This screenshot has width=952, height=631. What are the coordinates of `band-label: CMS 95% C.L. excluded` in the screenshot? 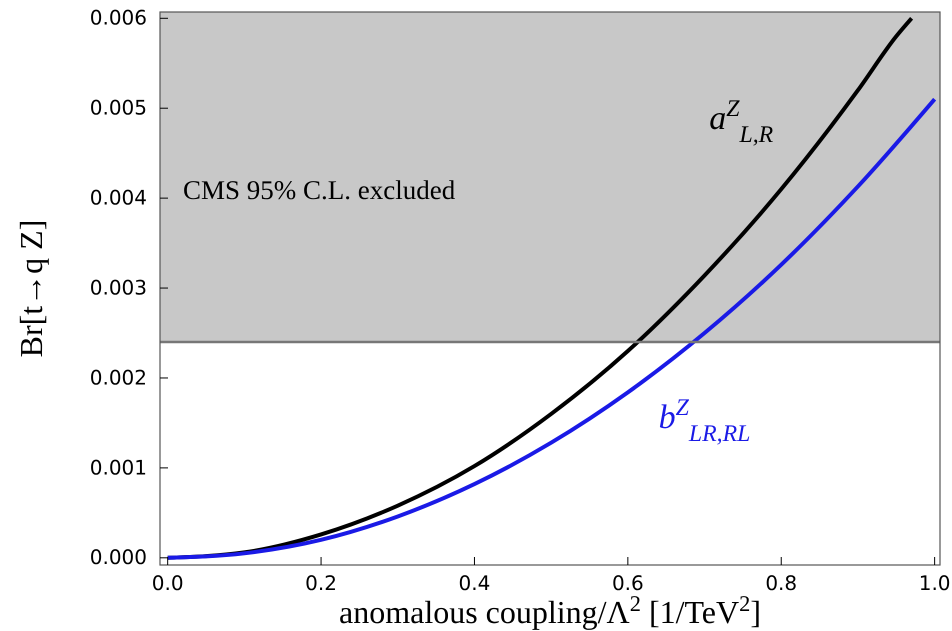 It's located at (319, 190).